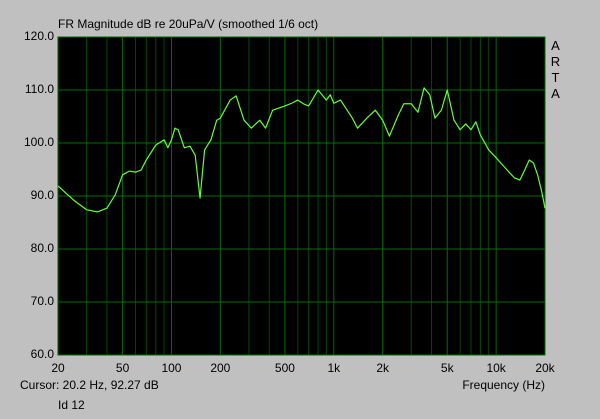 Image resolution: width=600 pixels, height=419 pixels. Describe the element at coordinates (448, 368) in the screenshot. I see `x-tick-label: 5k` at that location.